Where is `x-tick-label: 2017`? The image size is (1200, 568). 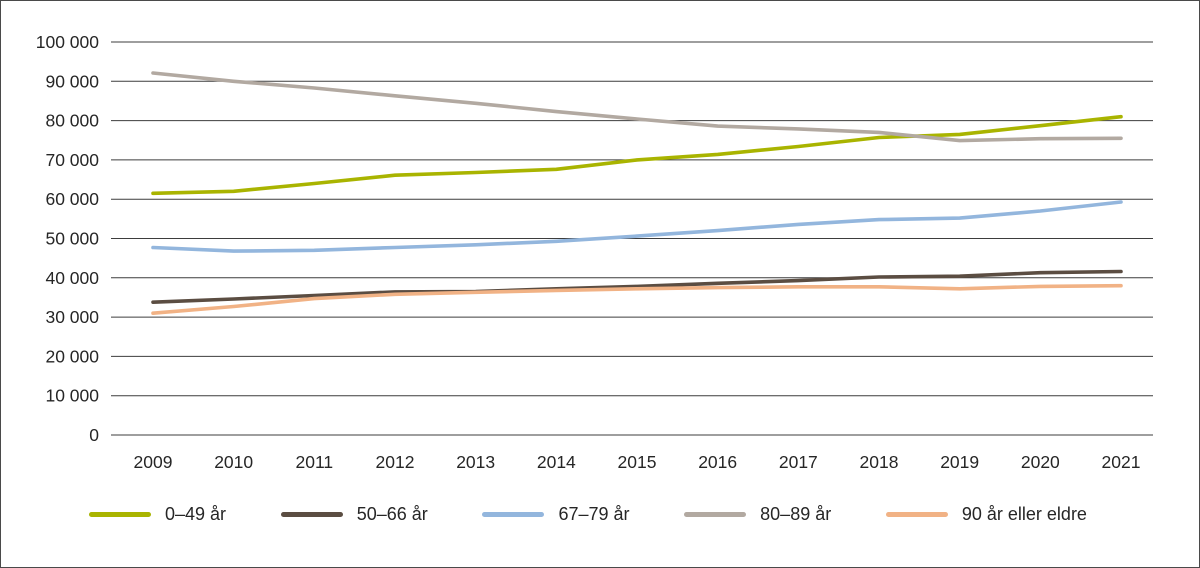 x-tick-label: 2017 is located at coordinates (798, 462).